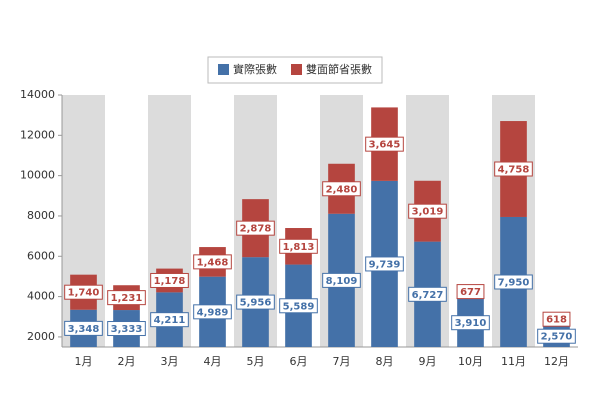  Describe the element at coordinates (255, 69) in the screenshot. I see `legend-label: 實際張數` at that location.